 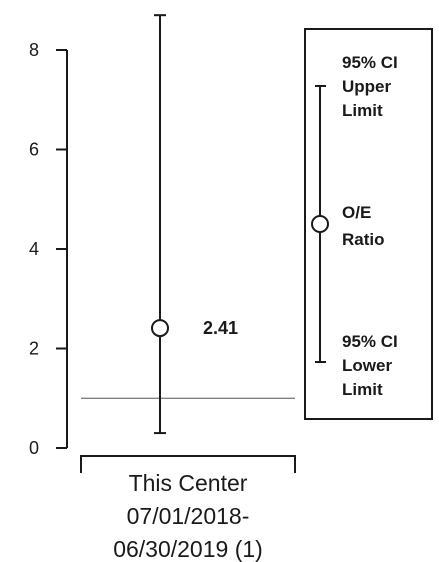 What do you see at coordinates (160, 328) in the screenshot?
I see `ratio-point` at bounding box center [160, 328].